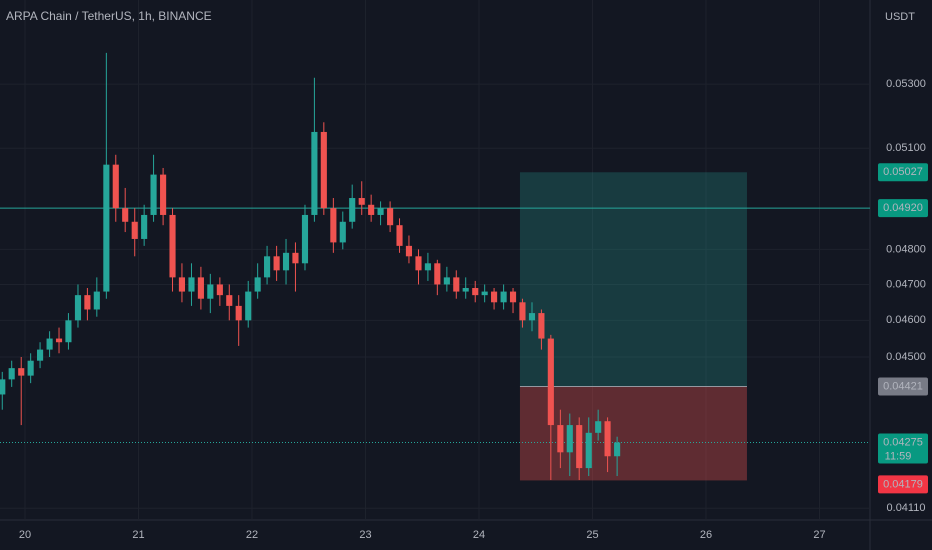 This screenshot has height=550, width=932. I want to click on x-tick-label: 20, so click(25, 535).